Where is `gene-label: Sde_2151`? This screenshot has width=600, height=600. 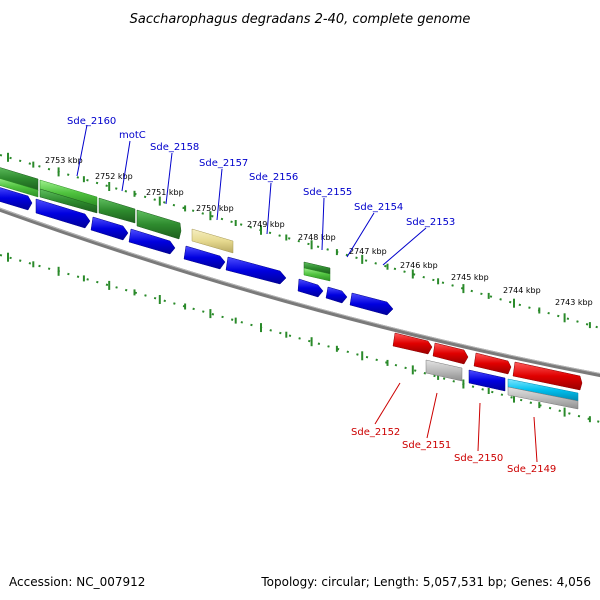
gene-label: Sde_2151 is located at coordinates (426, 445).